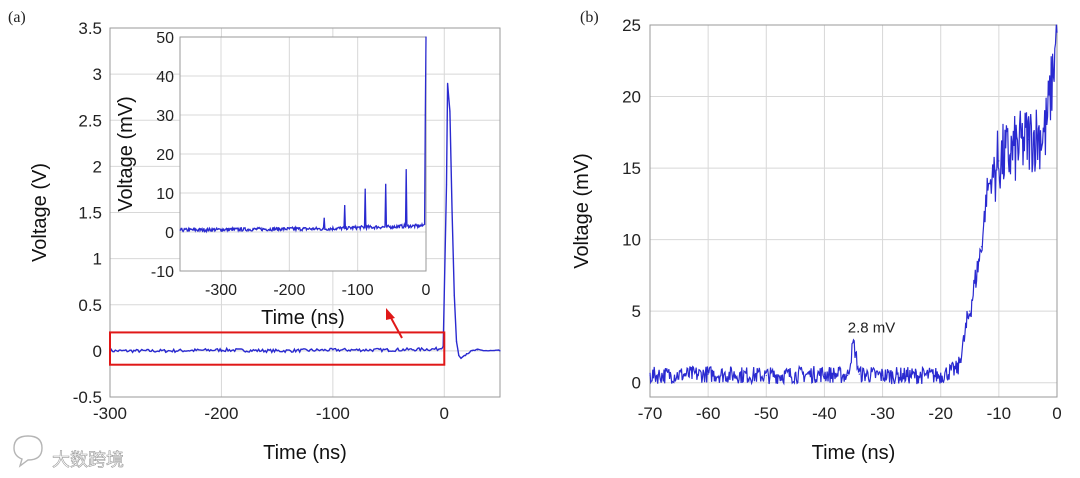 The height and width of the screenshot is (478, 1080). I want to click on arrow-head, so click(390, 314).